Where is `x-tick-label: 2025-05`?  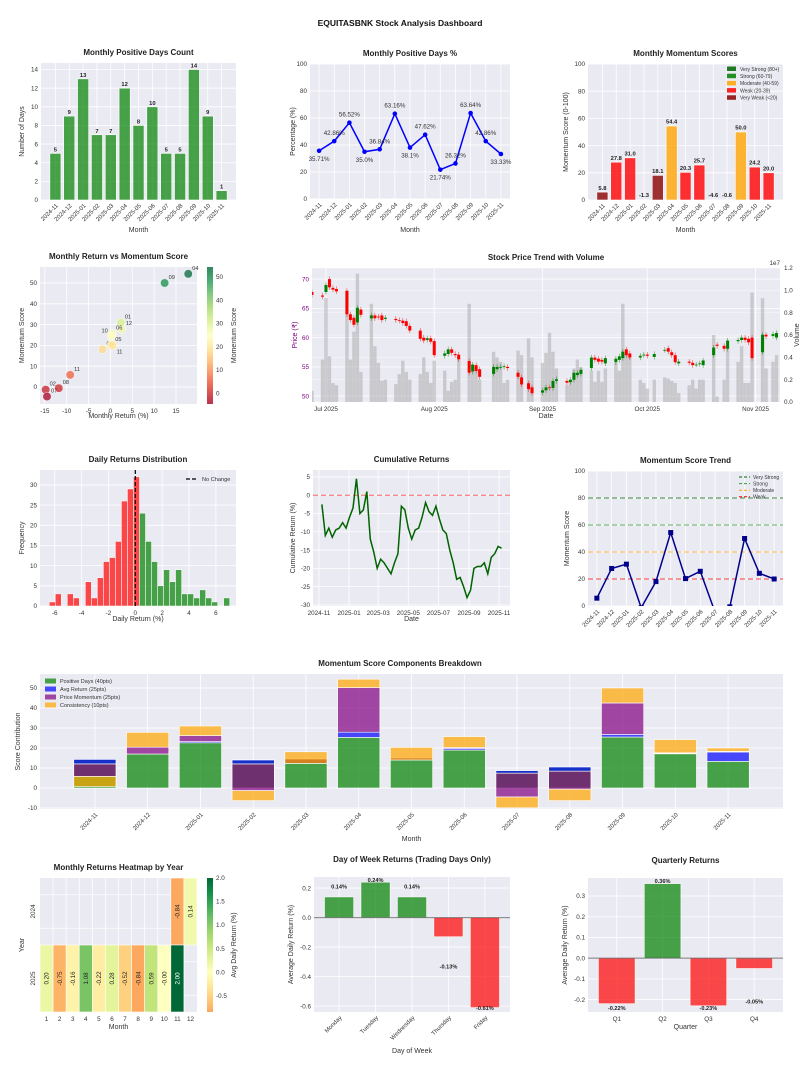
x-tick-label: 2025-05 is located at coordinates (406, 822).